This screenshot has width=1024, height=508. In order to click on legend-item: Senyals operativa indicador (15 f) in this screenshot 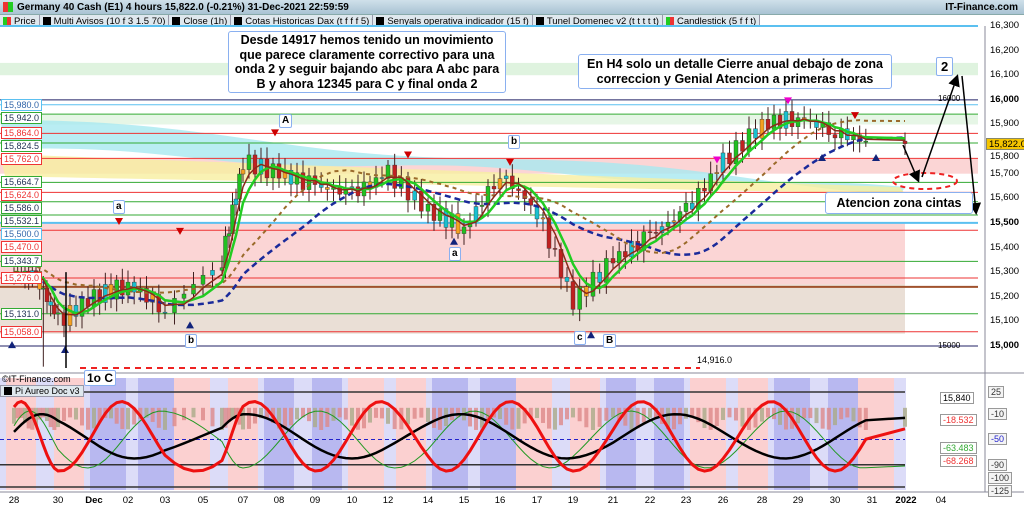, I will do `click(453, 21)`.